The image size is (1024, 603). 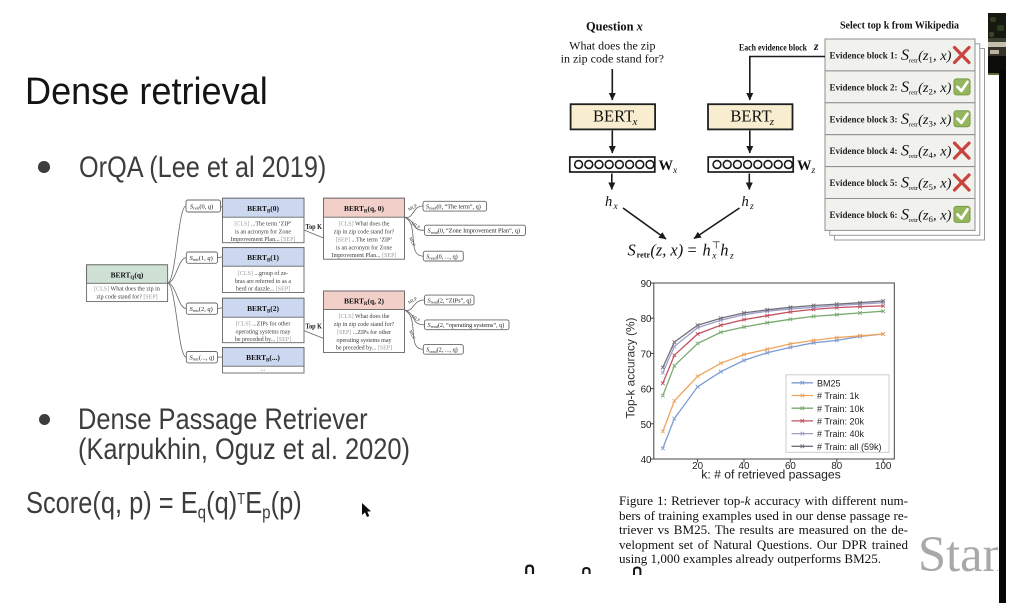 I want to click on svg-text:Sread(0, “Zone Improvement Pla: Sread(0, “Zone Improvement Plan”, q), so click(x=474, y=231).